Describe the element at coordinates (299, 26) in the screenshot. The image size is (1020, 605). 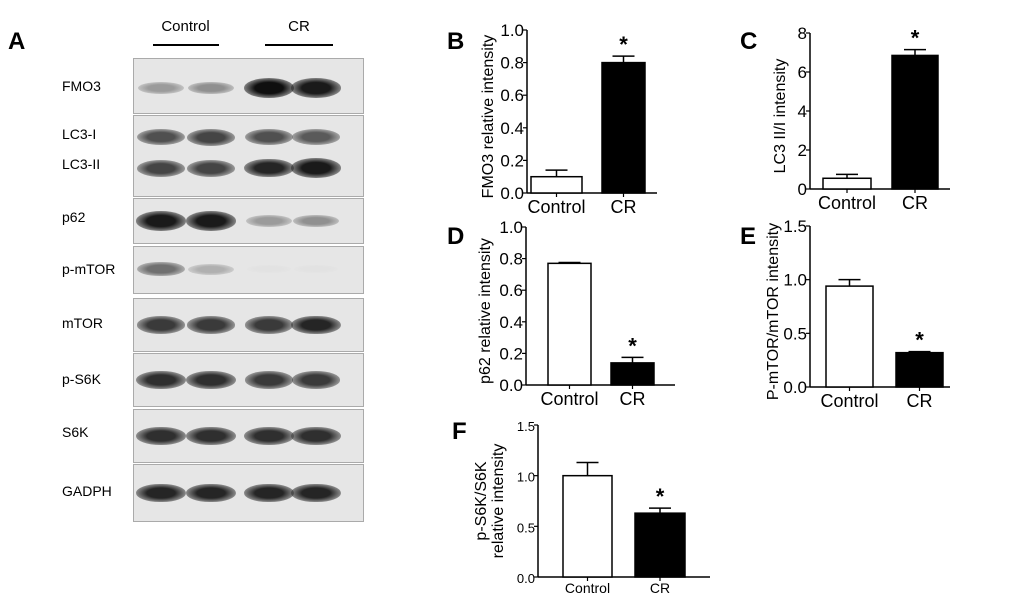
I see `group-label-cr: CR` at that location.